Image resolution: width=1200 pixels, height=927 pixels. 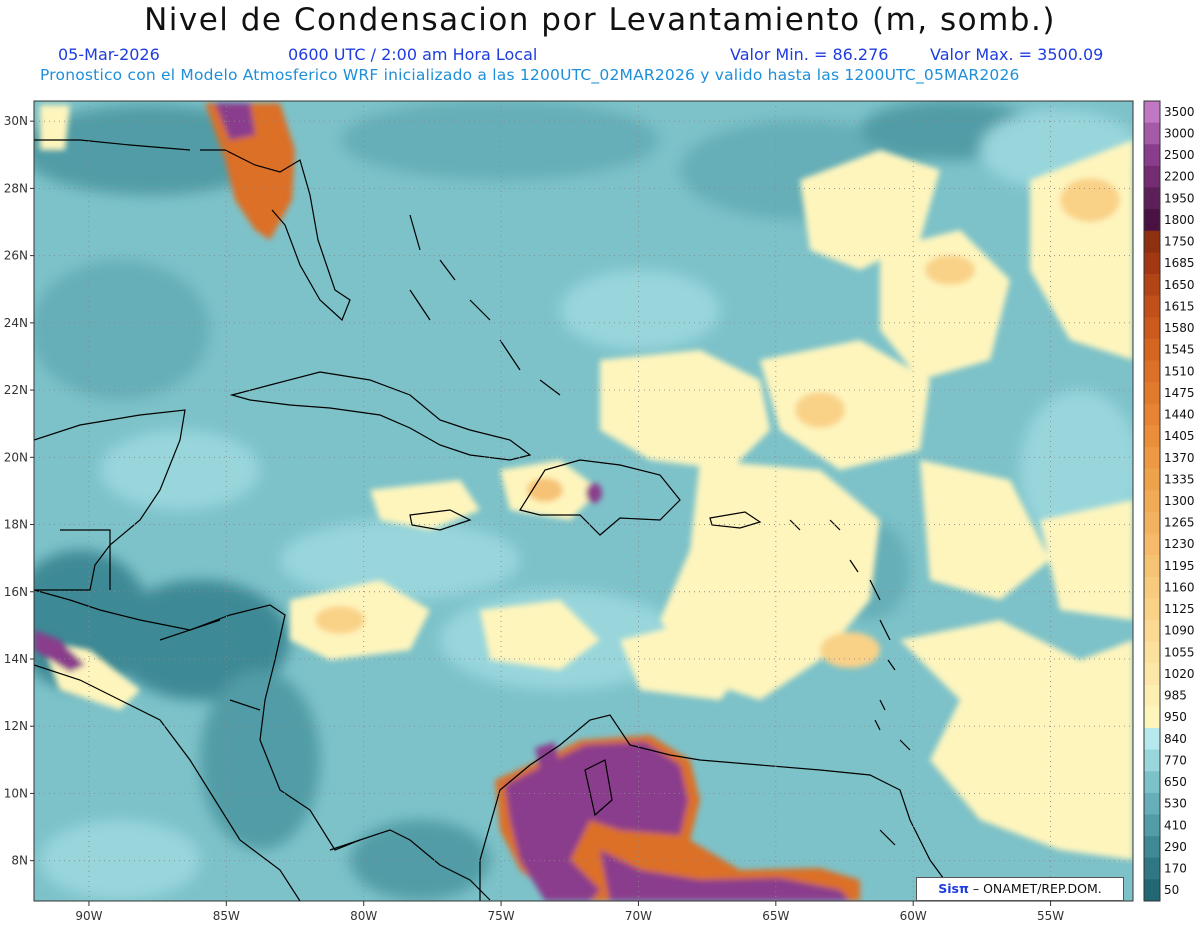 I want to click on colorbar-label: 3500, so click(x=1179, y=112).